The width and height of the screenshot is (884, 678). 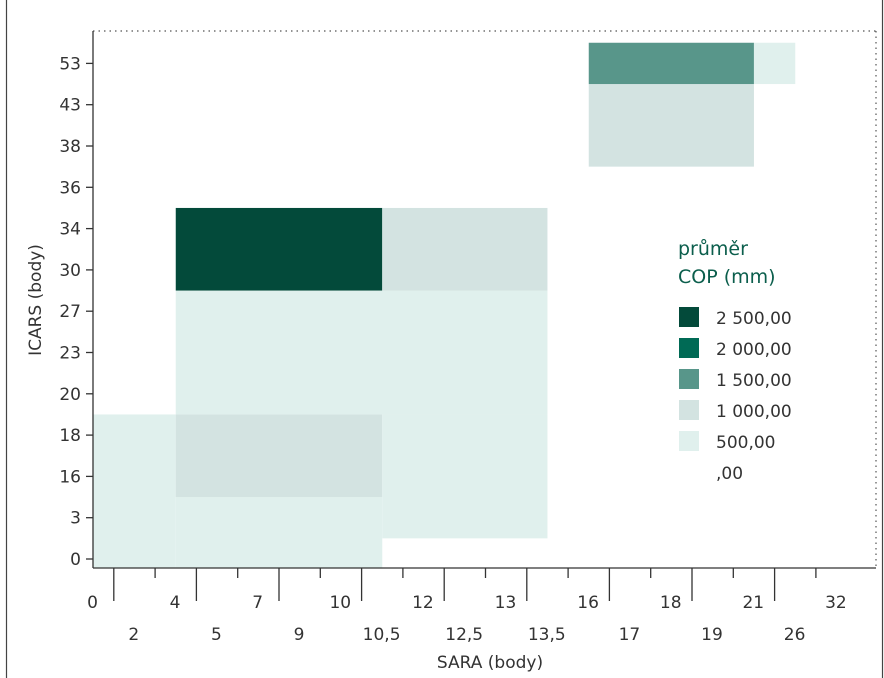 What do you see at coordinates (836, 603) in the screenshot?
I see `x-tick-label: 32` at bounding box center [836, 603].